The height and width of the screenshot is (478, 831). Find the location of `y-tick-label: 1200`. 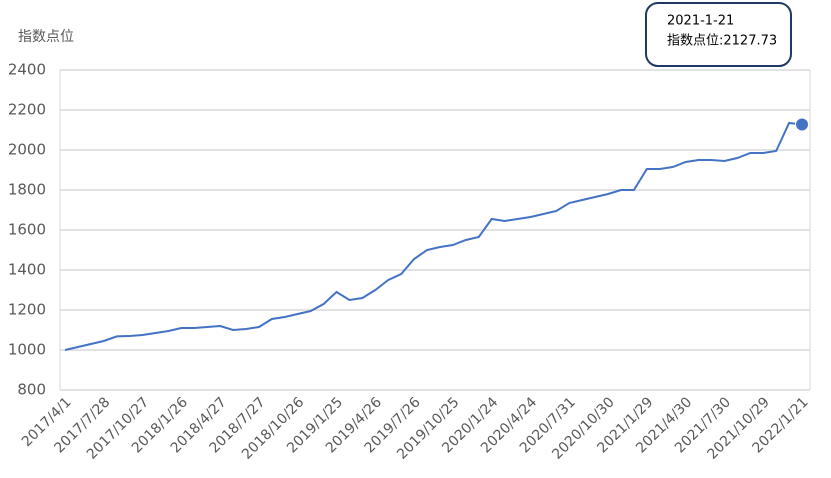

y-tick-label: 1200 is located at coordinates (27, 310).